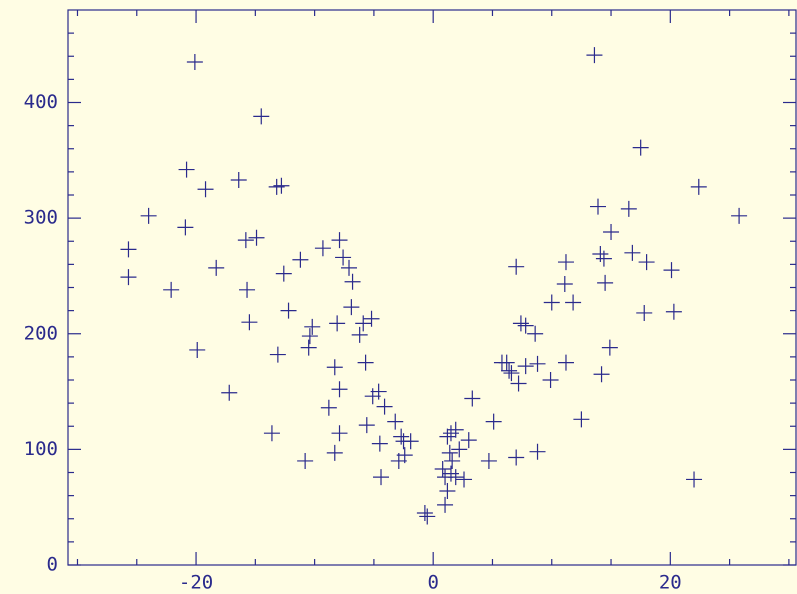  Describe the element at coordinates (41, 449) in the screenshot. I see `y-tick-label: 100` at that location.